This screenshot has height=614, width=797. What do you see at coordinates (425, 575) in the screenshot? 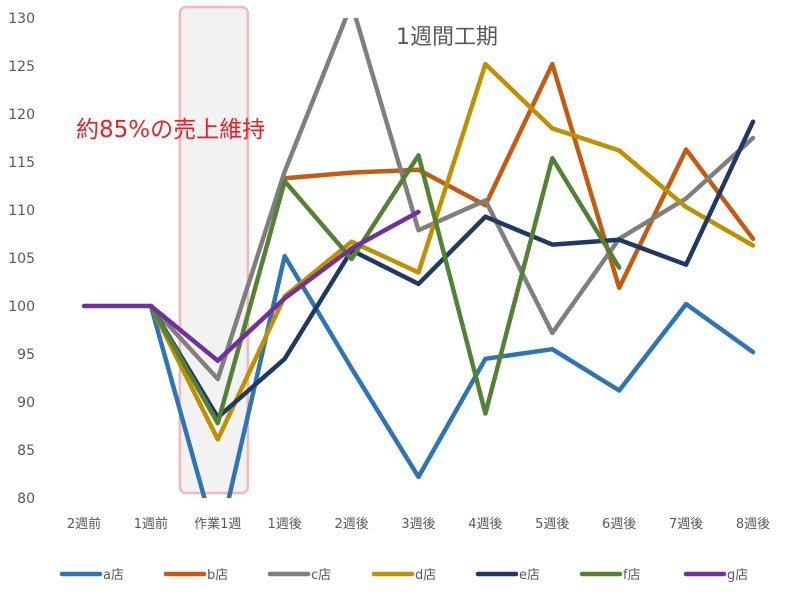
I see `legend-label: d店` at bounding box center [425, 575].